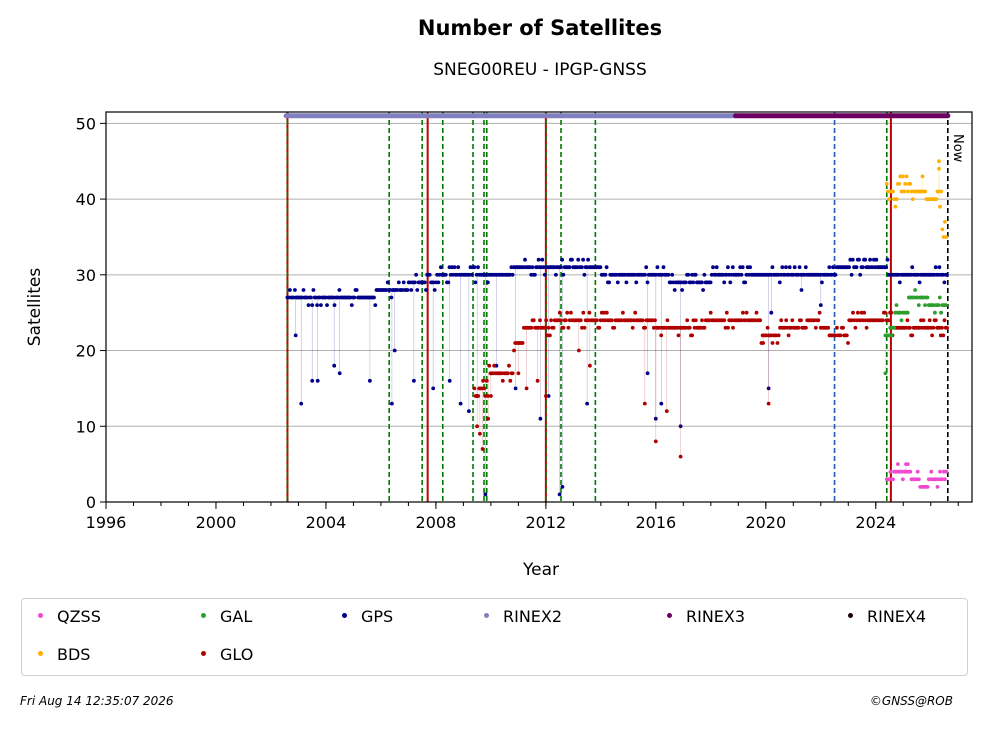 Image resolution: width=993 pixels, height=734 pixels. What do you see at coordinates (236, 616) in the screenshot?
I see `legend-label: GAL` at bounding box center [236, 616].